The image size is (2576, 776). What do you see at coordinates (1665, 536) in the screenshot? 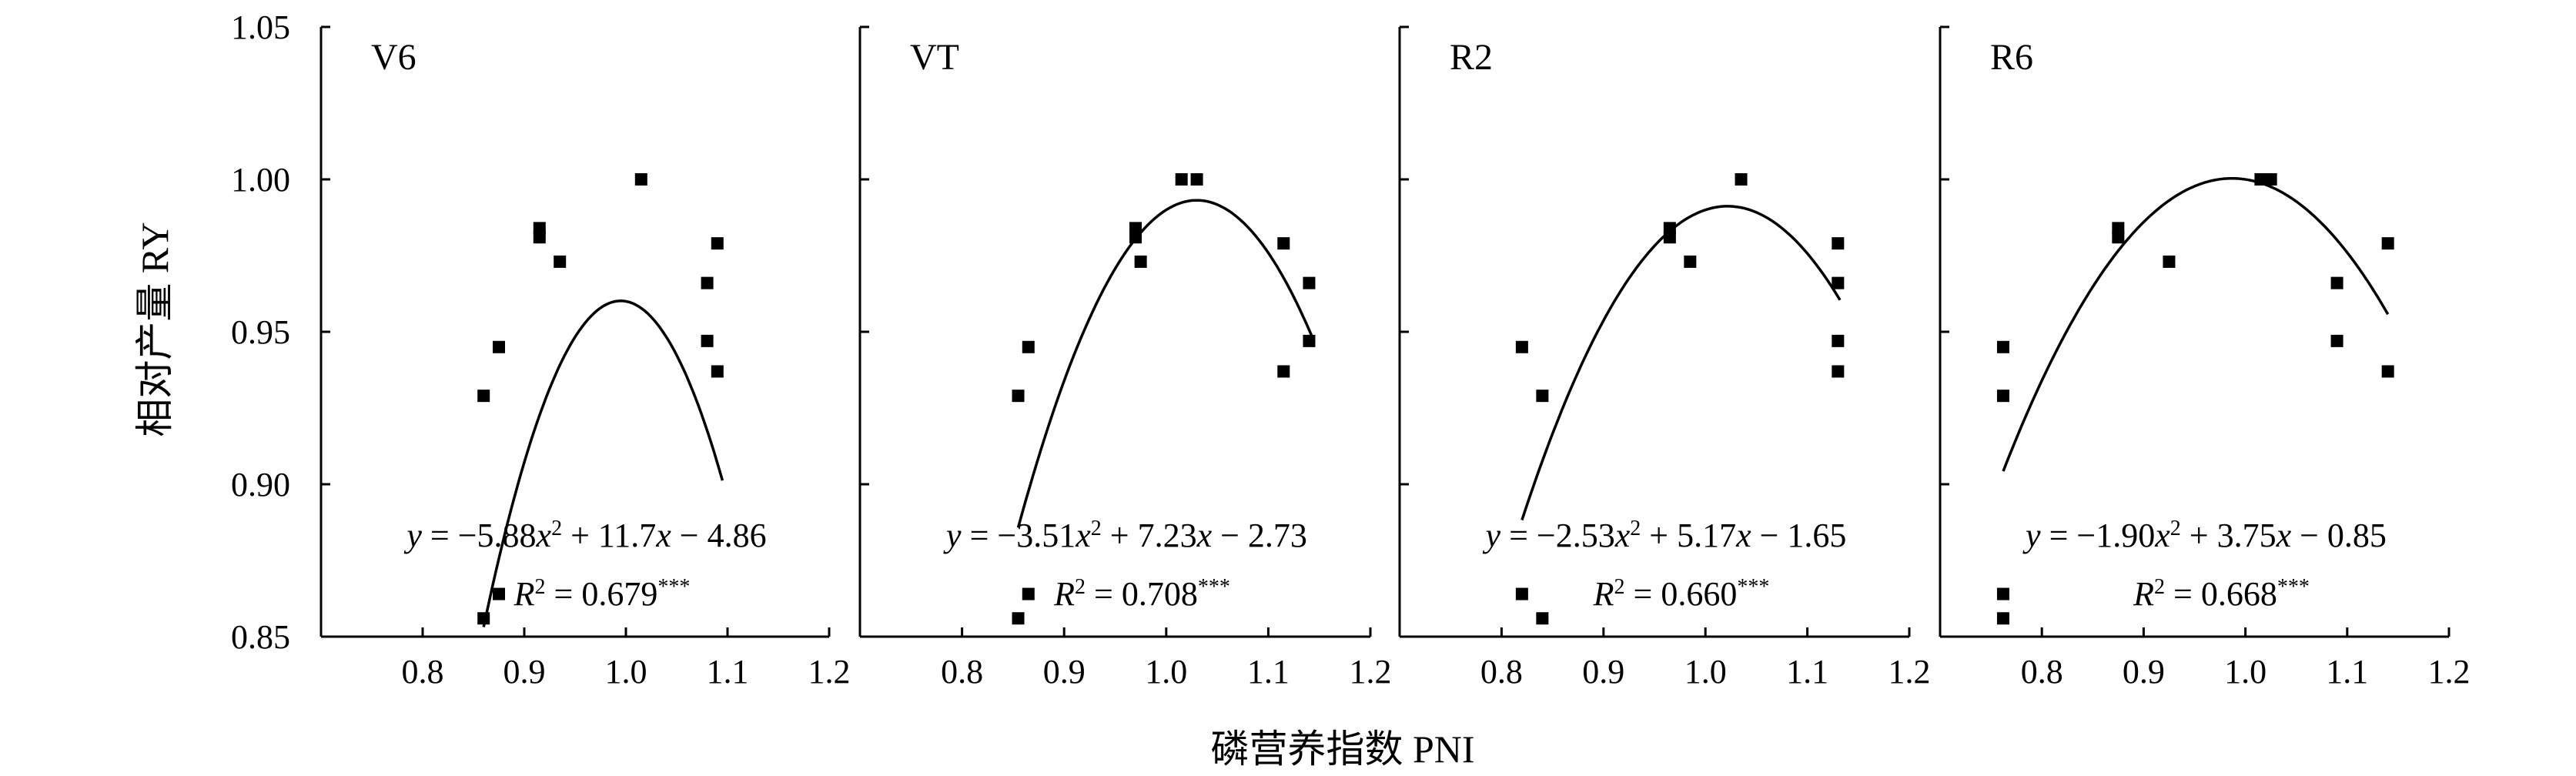
I see `fit-equation: y = −2.53x2 + 5.17x − 1.65` at bounding box center [1665, 536].